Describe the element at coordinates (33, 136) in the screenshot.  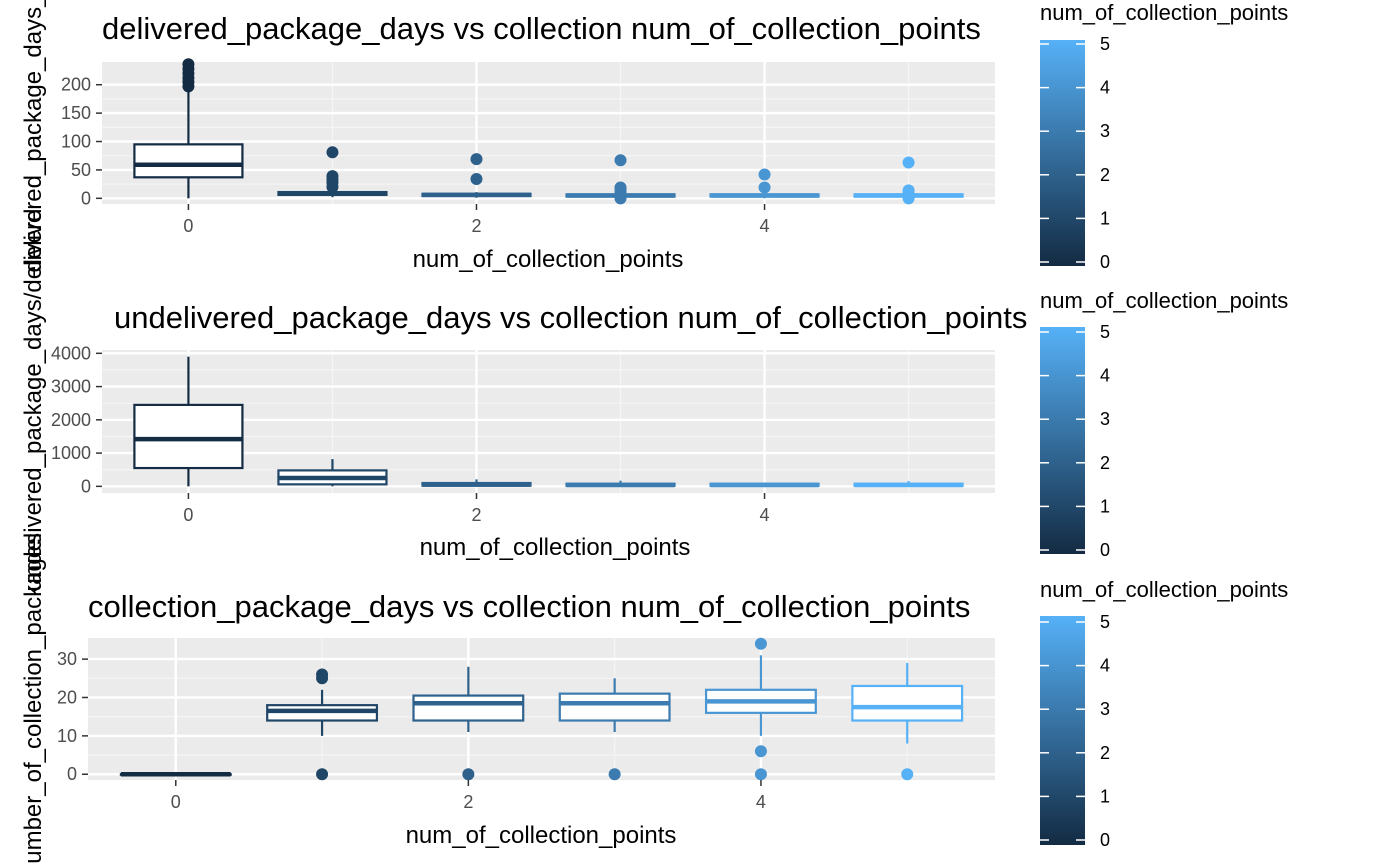
I see `y-axis-title: delivered_package_days_` at that location.